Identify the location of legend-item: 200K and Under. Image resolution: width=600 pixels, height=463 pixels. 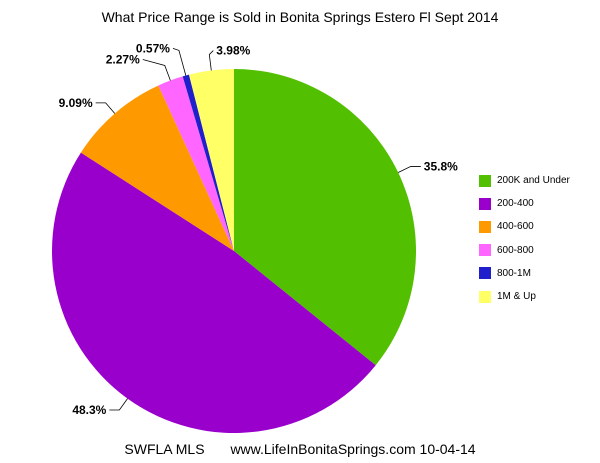
(524, 180).